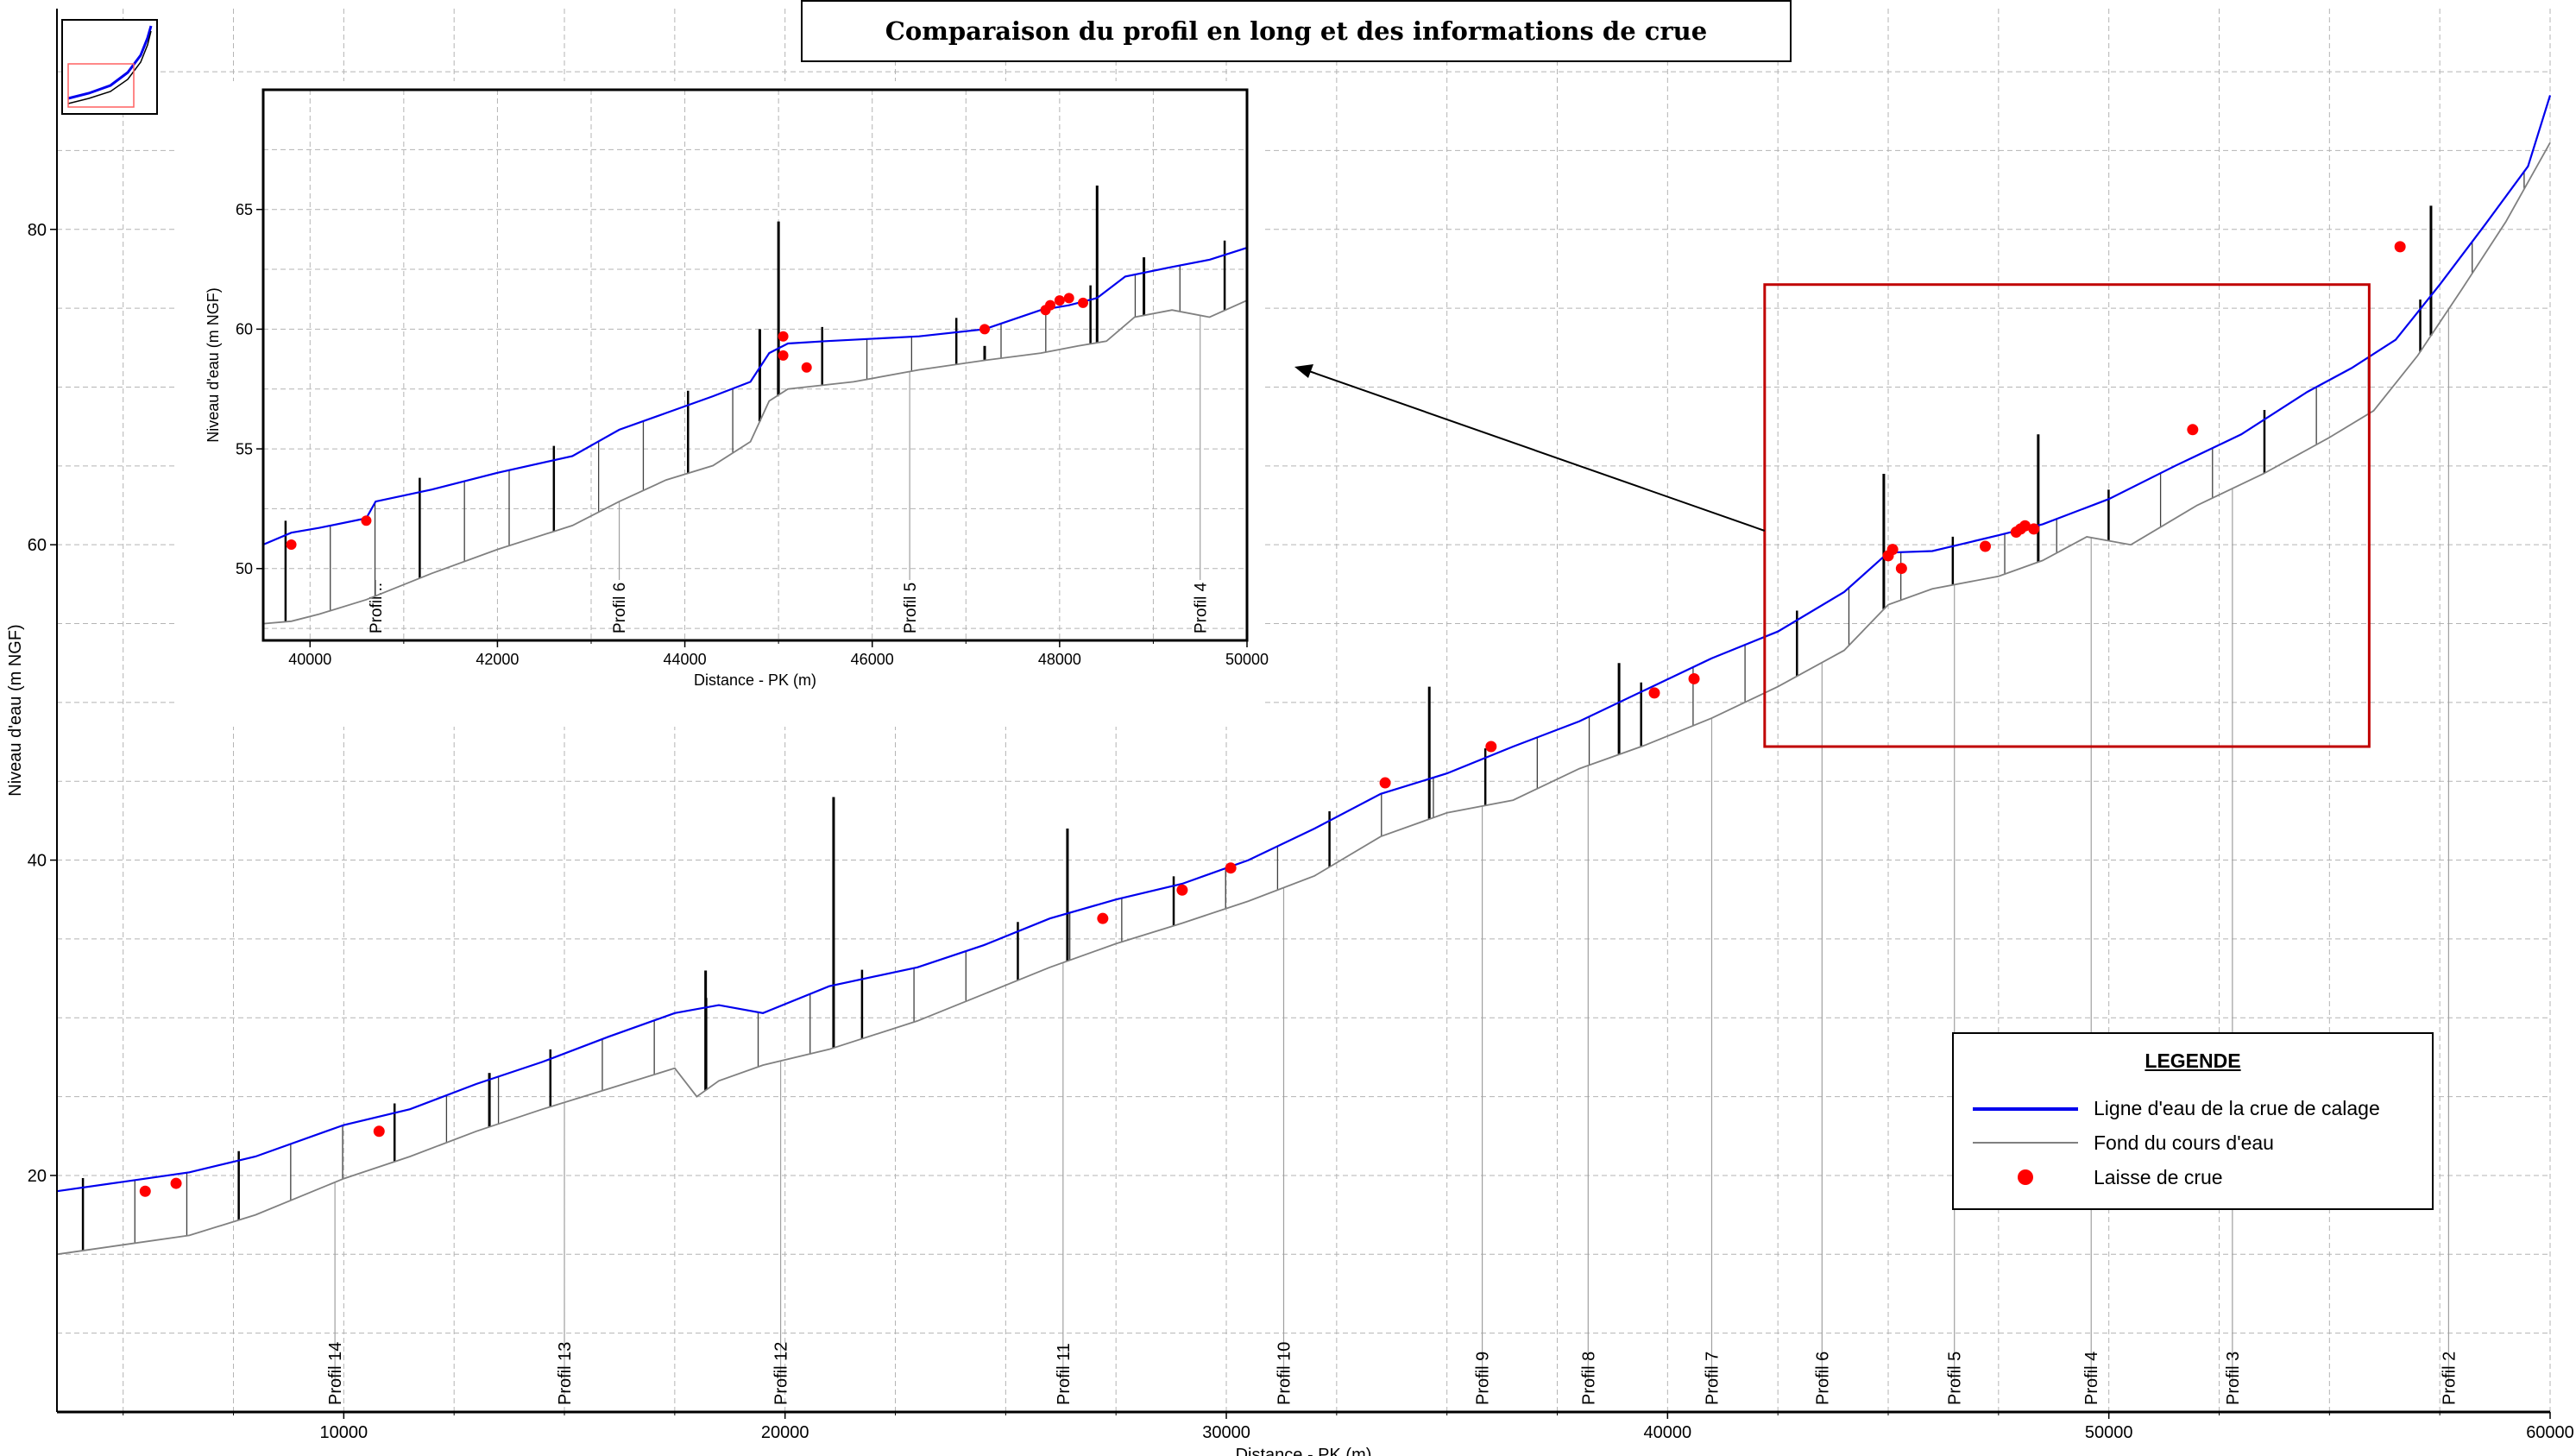 This screenshot has height=1456, width=2576. I want to click on inset-grid, so click(755, 365).